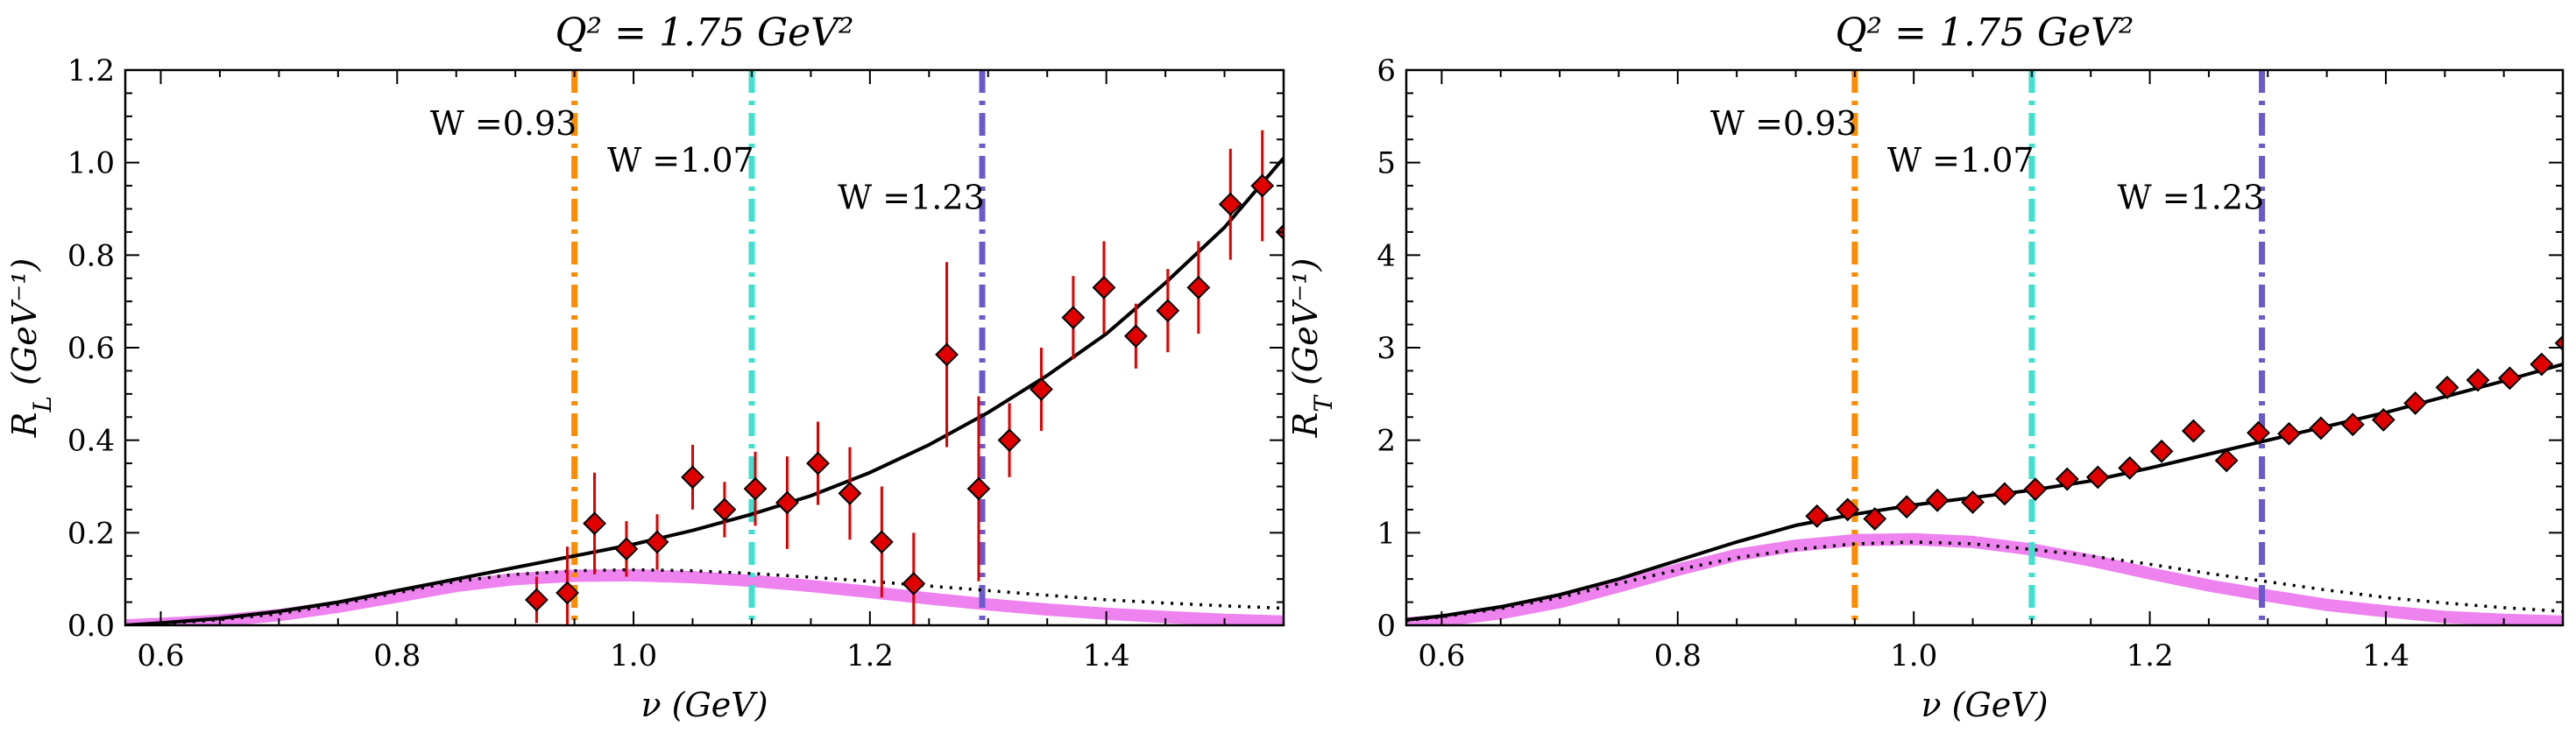 This screenshot has height=740, width=2576. What do you see at coordinates (31, 348) in the screenshot?
I see `y-axis-title: RL (GeV⁻¹)` at bounding box center [31, 348].